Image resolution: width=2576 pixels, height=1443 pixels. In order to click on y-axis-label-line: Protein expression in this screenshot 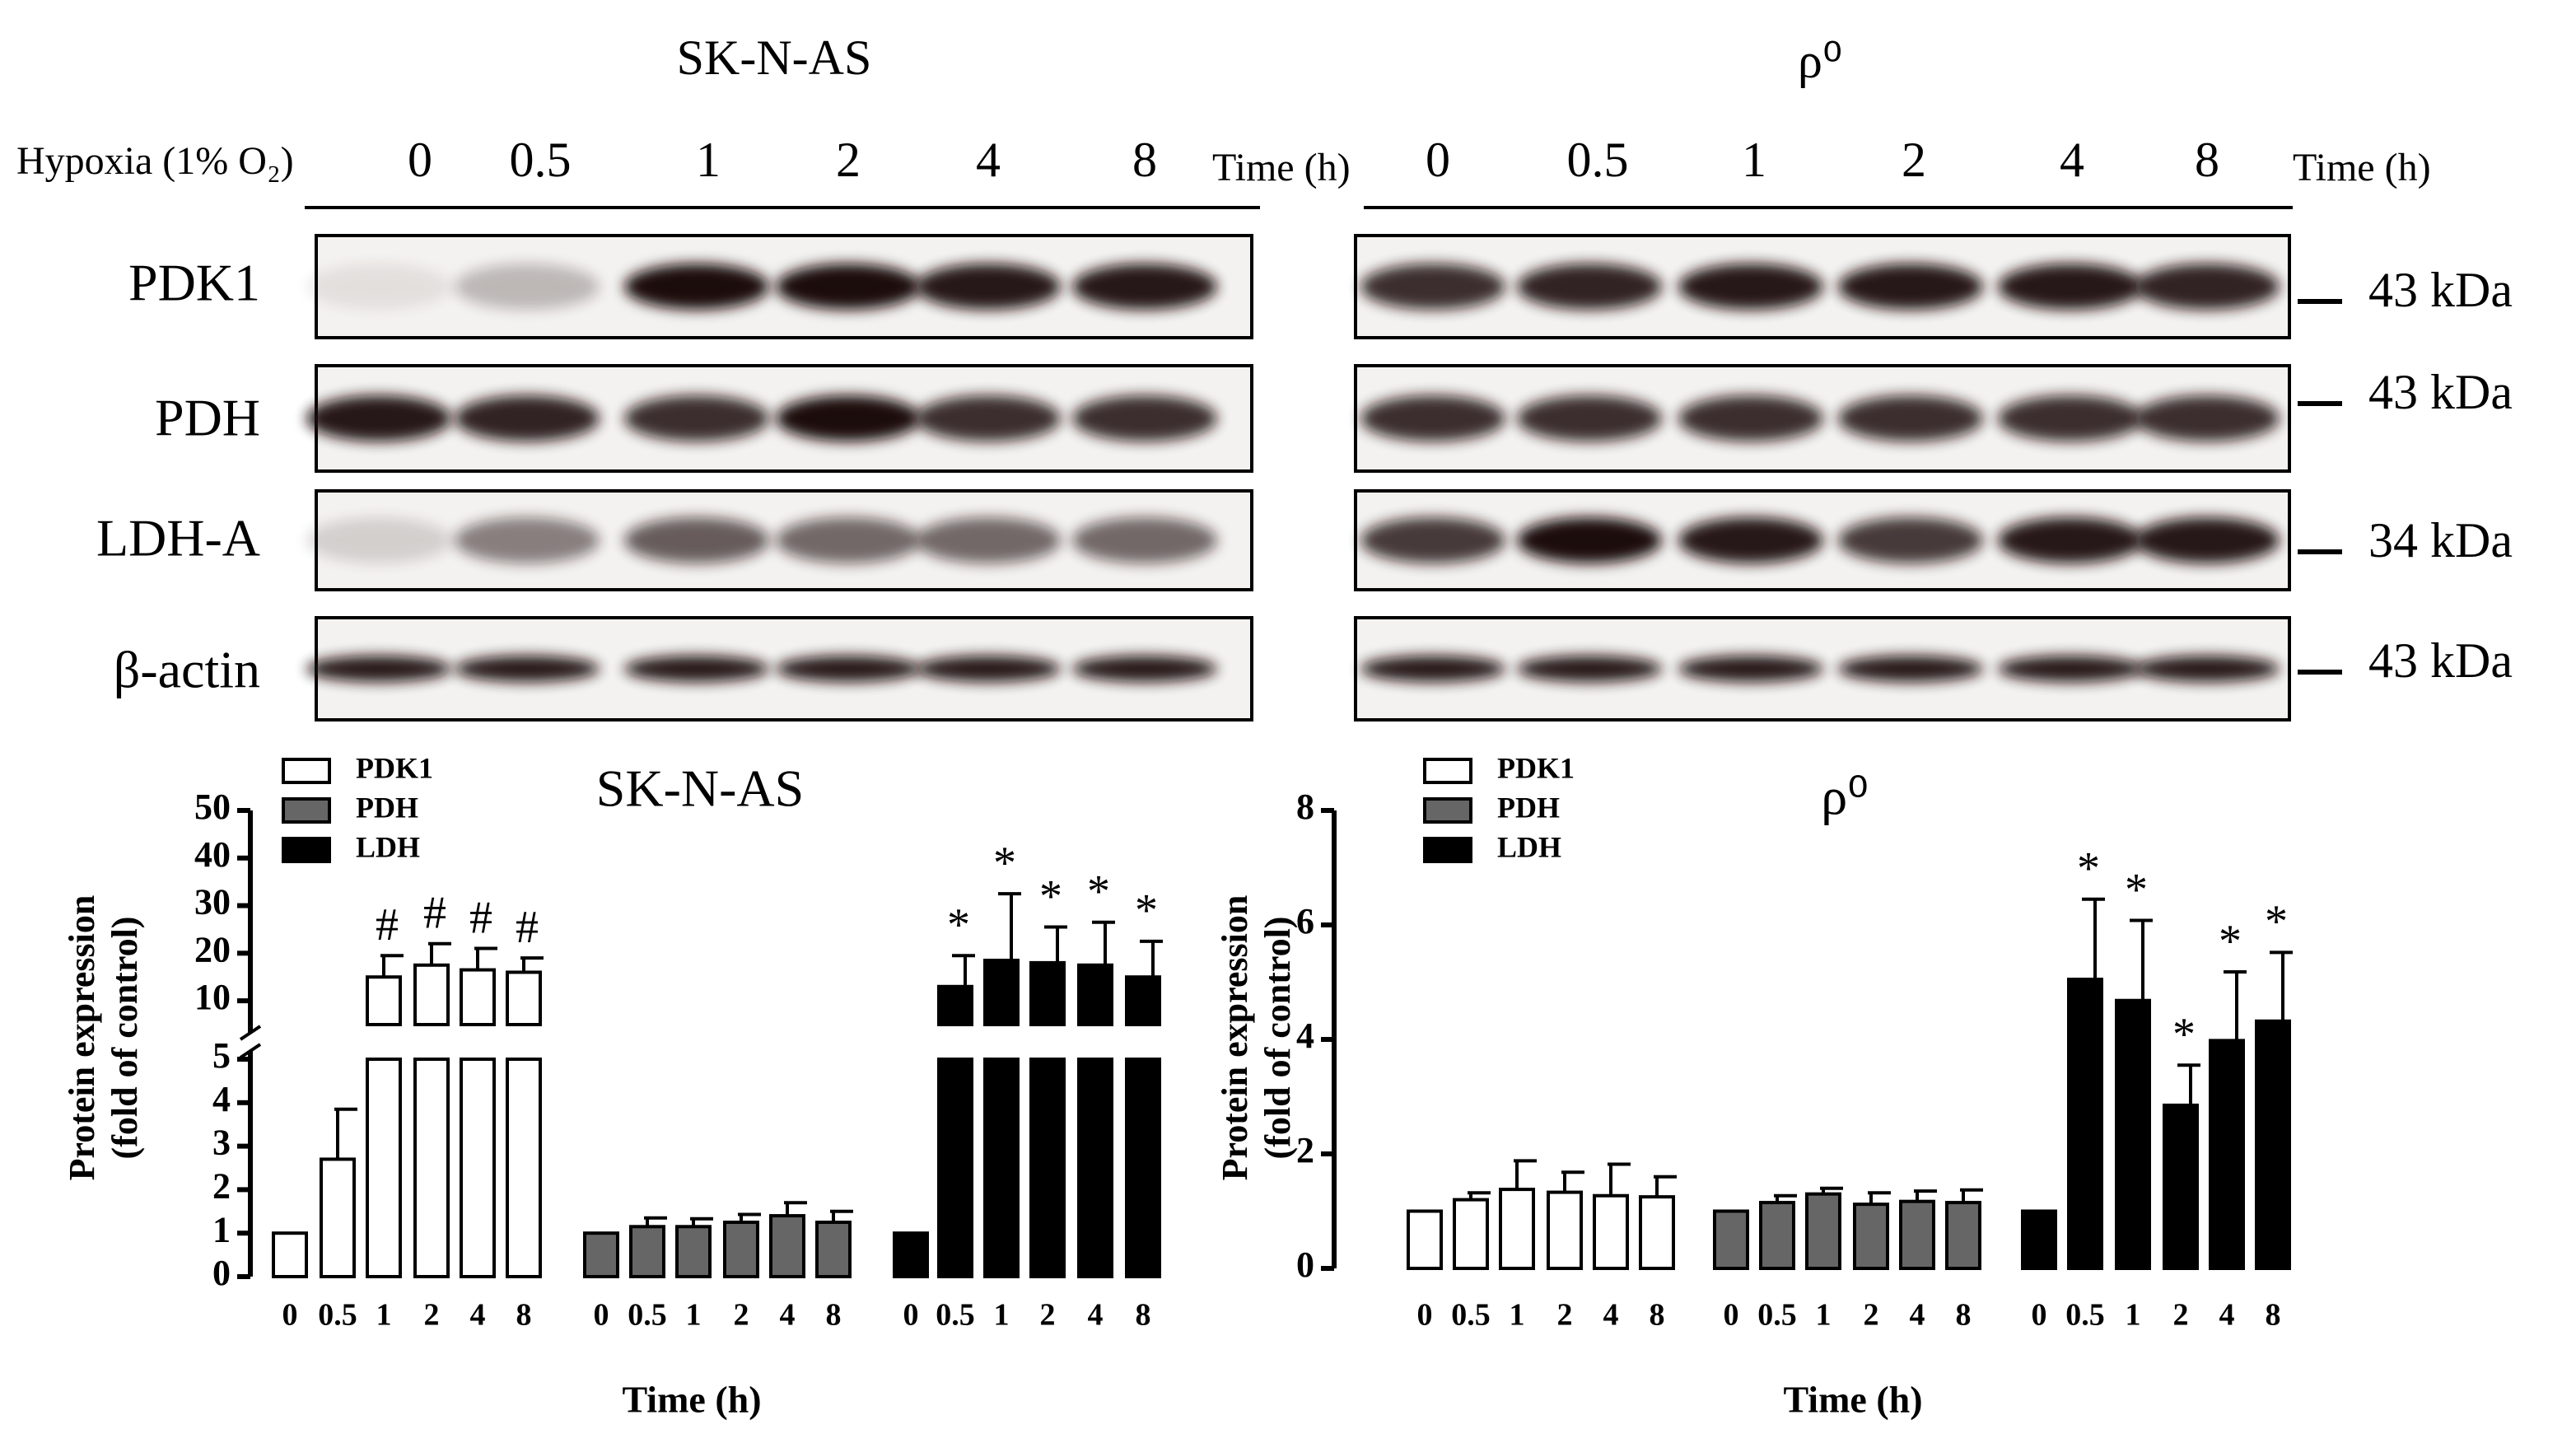, I will do `click(82, 1038)`.